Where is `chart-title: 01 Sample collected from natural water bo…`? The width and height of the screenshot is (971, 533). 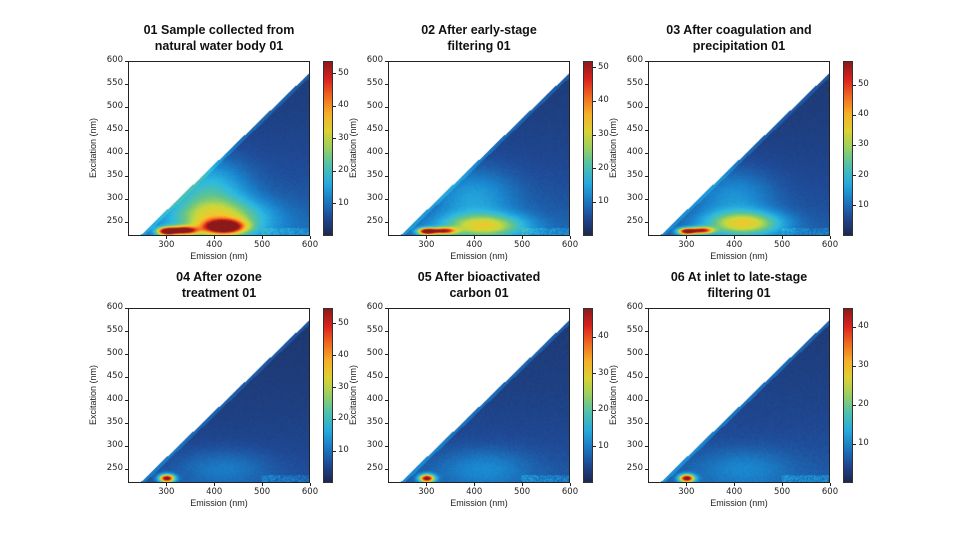
chart-title: 01 Sample collected from natural water bo… is located at coordinates (219, 38).